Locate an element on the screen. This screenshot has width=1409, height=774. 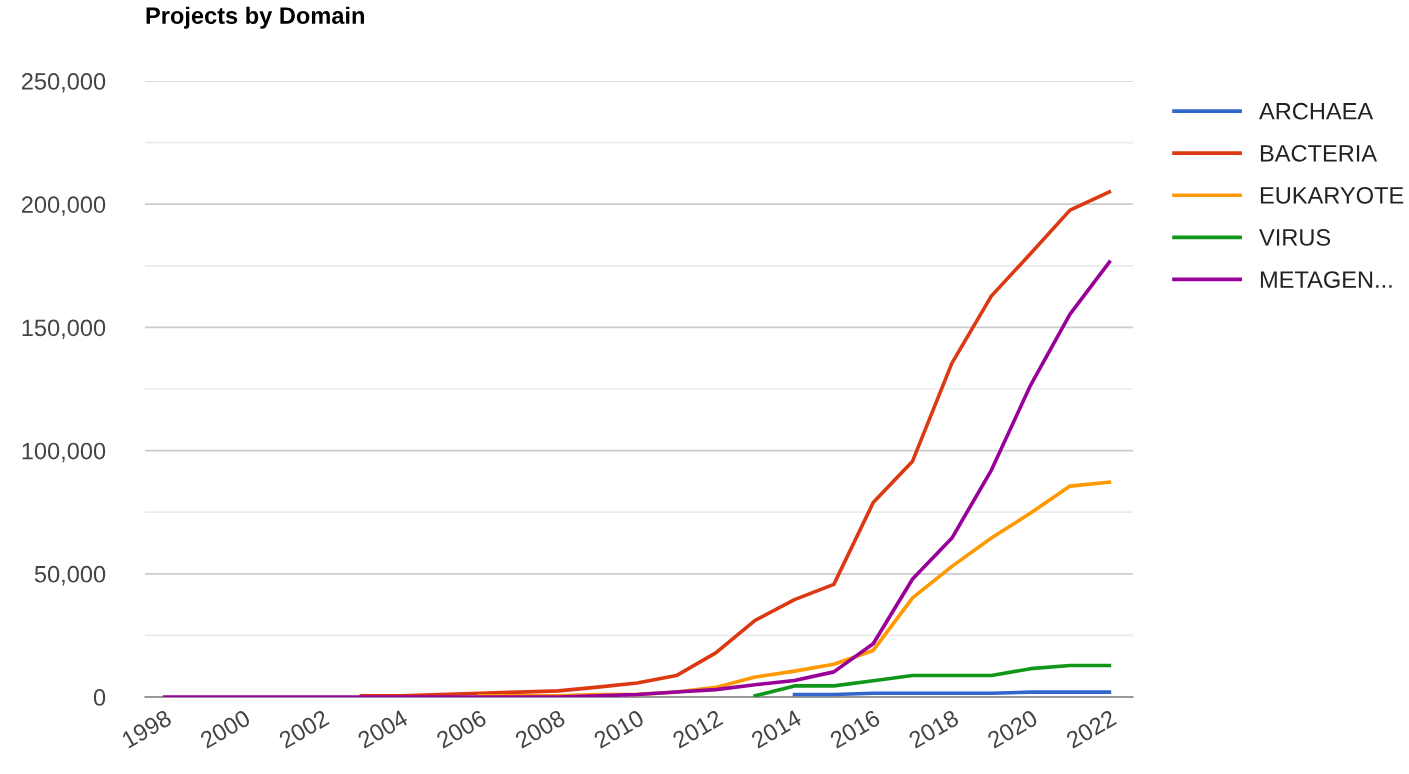
x-tick-label: 2016 is located at coordinates (855, 729).